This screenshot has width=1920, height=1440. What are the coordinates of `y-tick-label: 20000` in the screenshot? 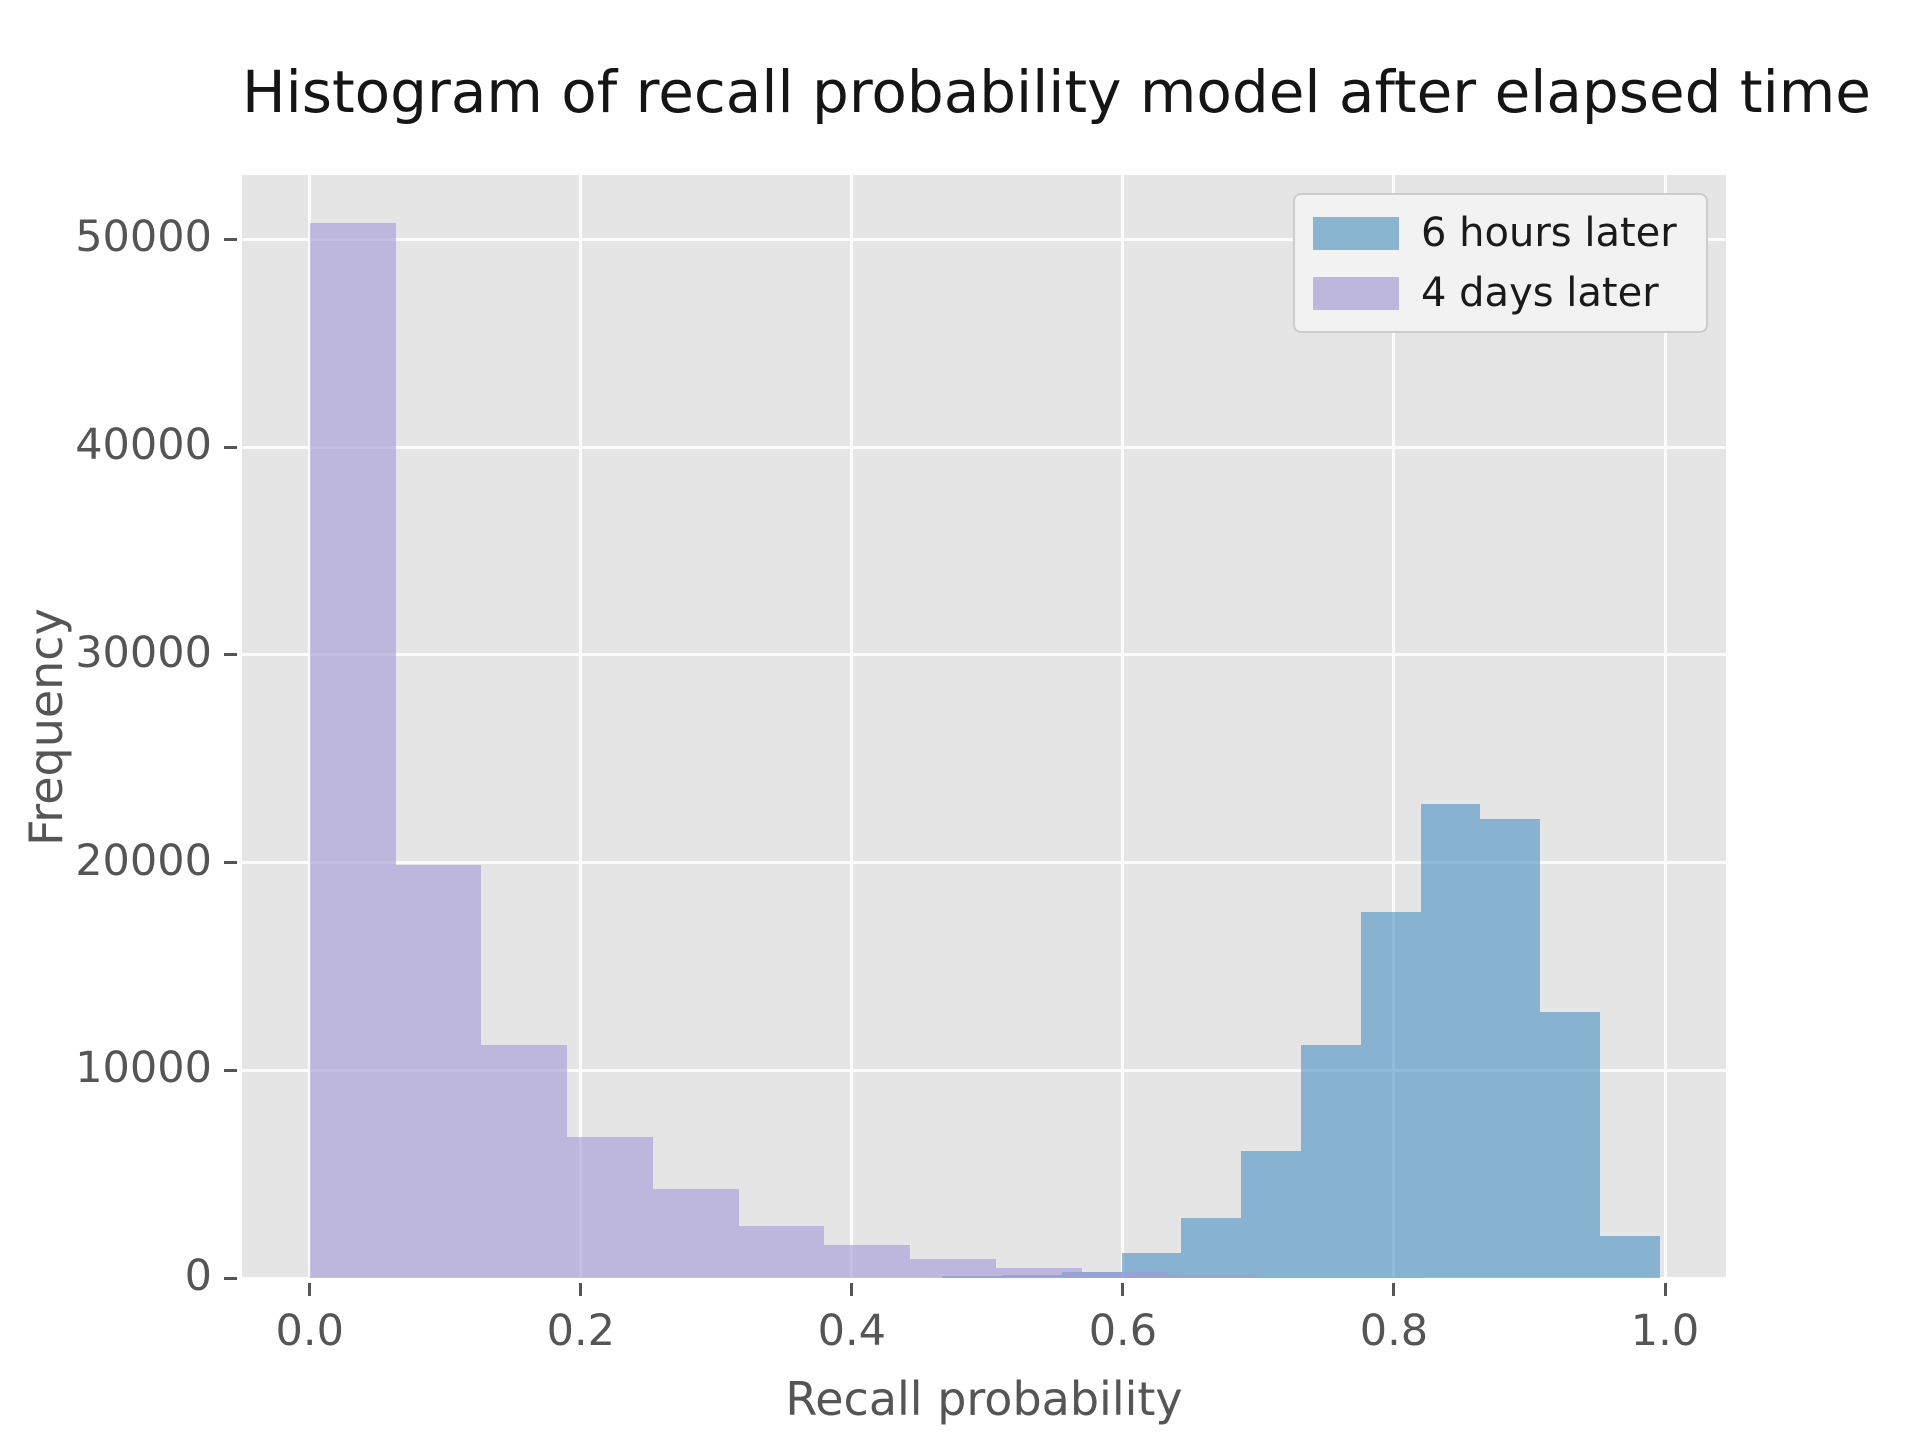 It's located at (143, 860).